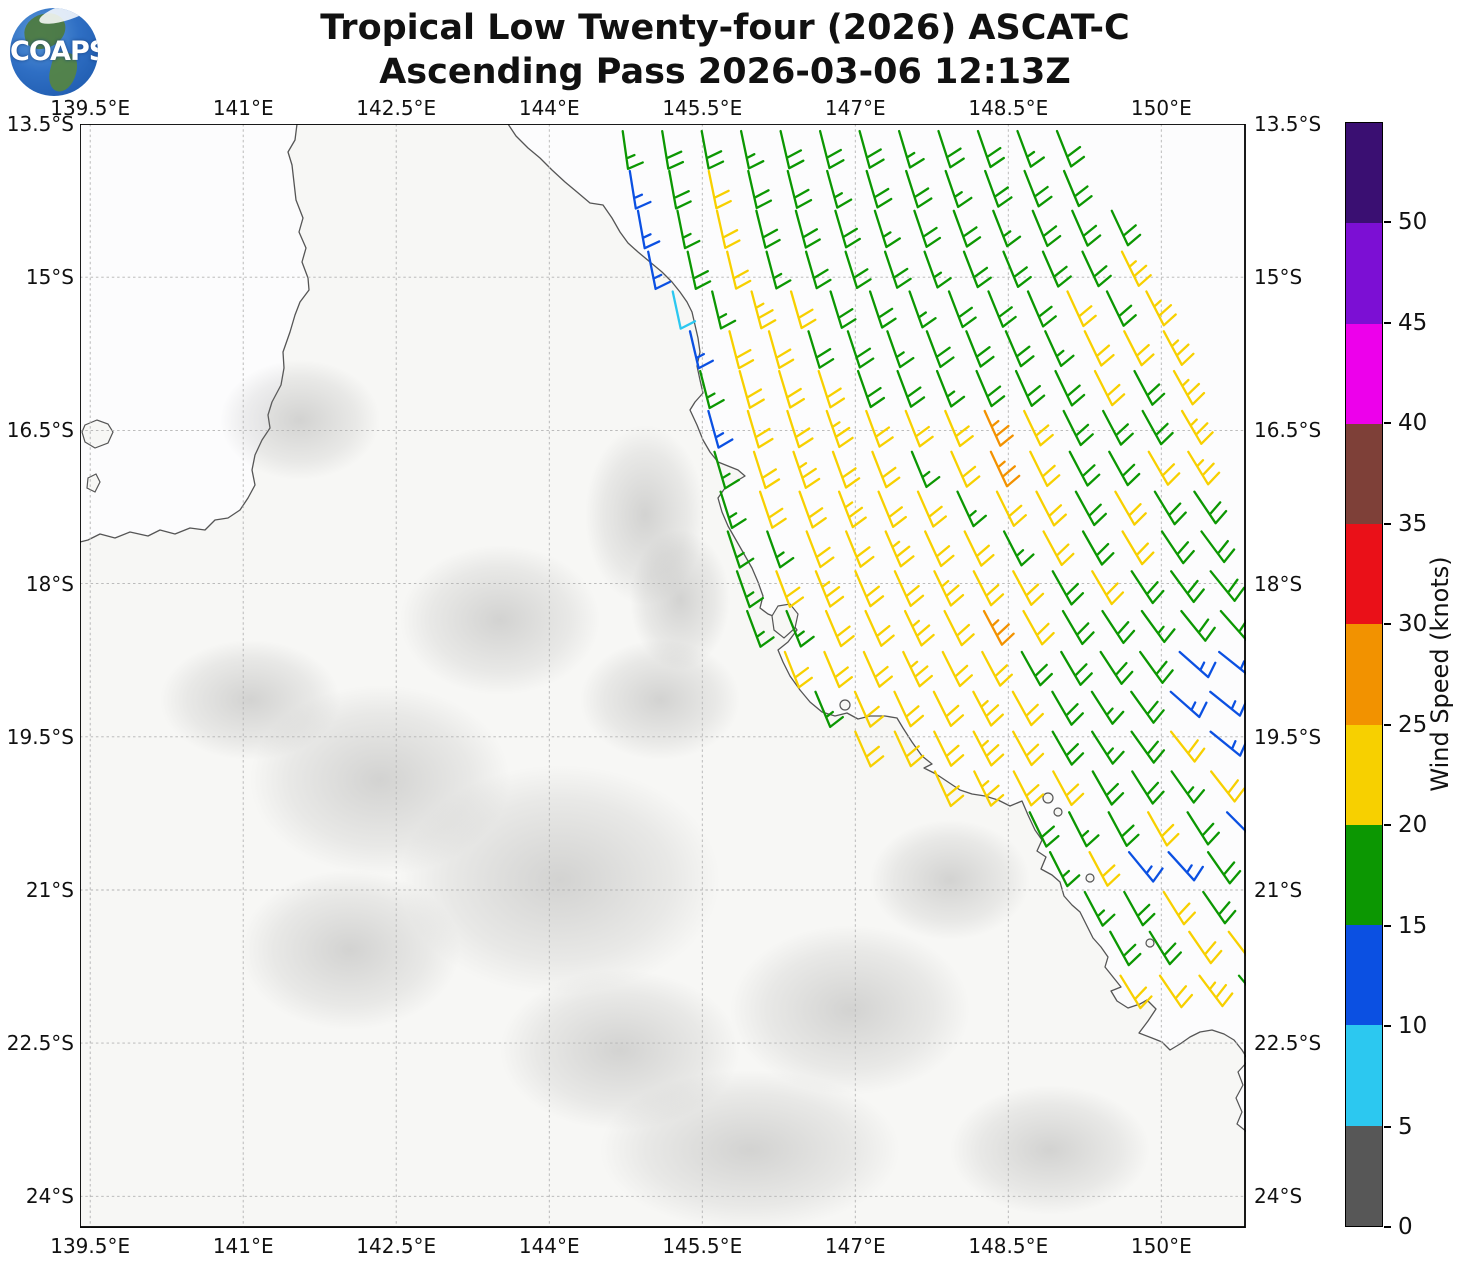  Describe the element at coordinates (1413, 724) in the screenshot. I see `colorbar-tick-label: 25` at that location.